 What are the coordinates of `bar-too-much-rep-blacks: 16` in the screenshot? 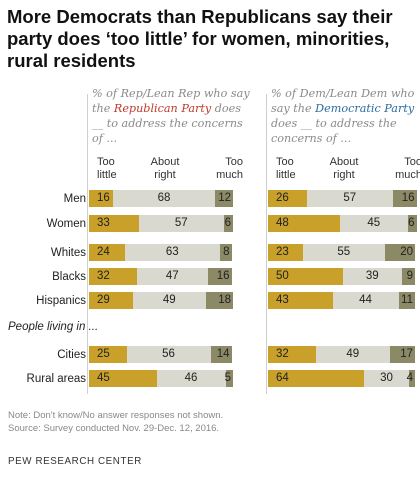 It's located at (219, 276).